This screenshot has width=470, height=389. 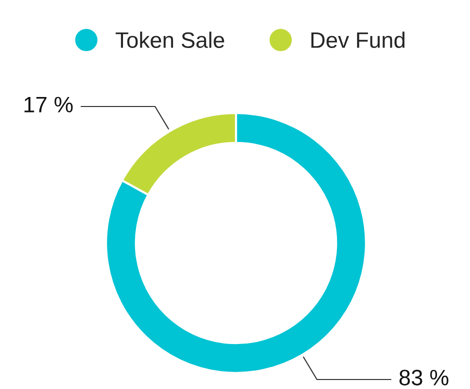 I want to click on legend-label: Dev Fund, so click(x=357, y=40).